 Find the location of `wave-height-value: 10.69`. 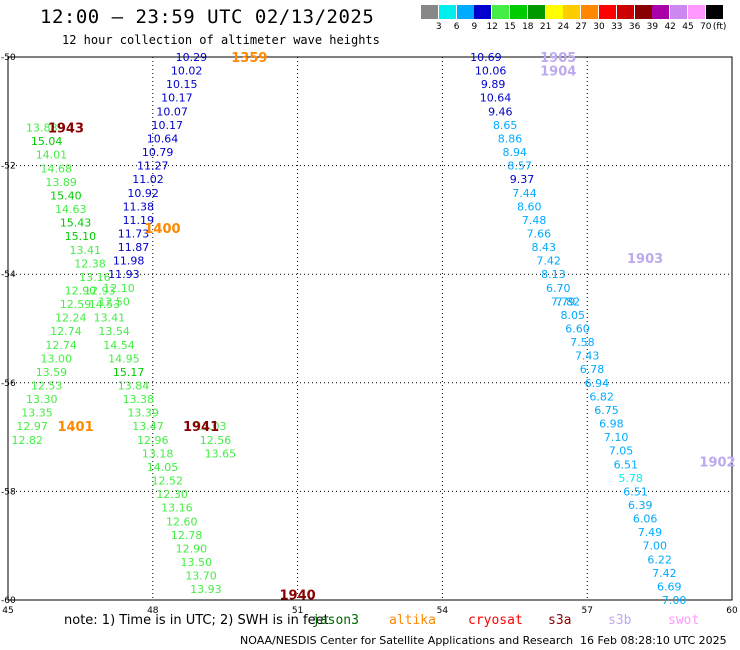

wave-height-value: 10.69 is located at coordinates (486, 57).